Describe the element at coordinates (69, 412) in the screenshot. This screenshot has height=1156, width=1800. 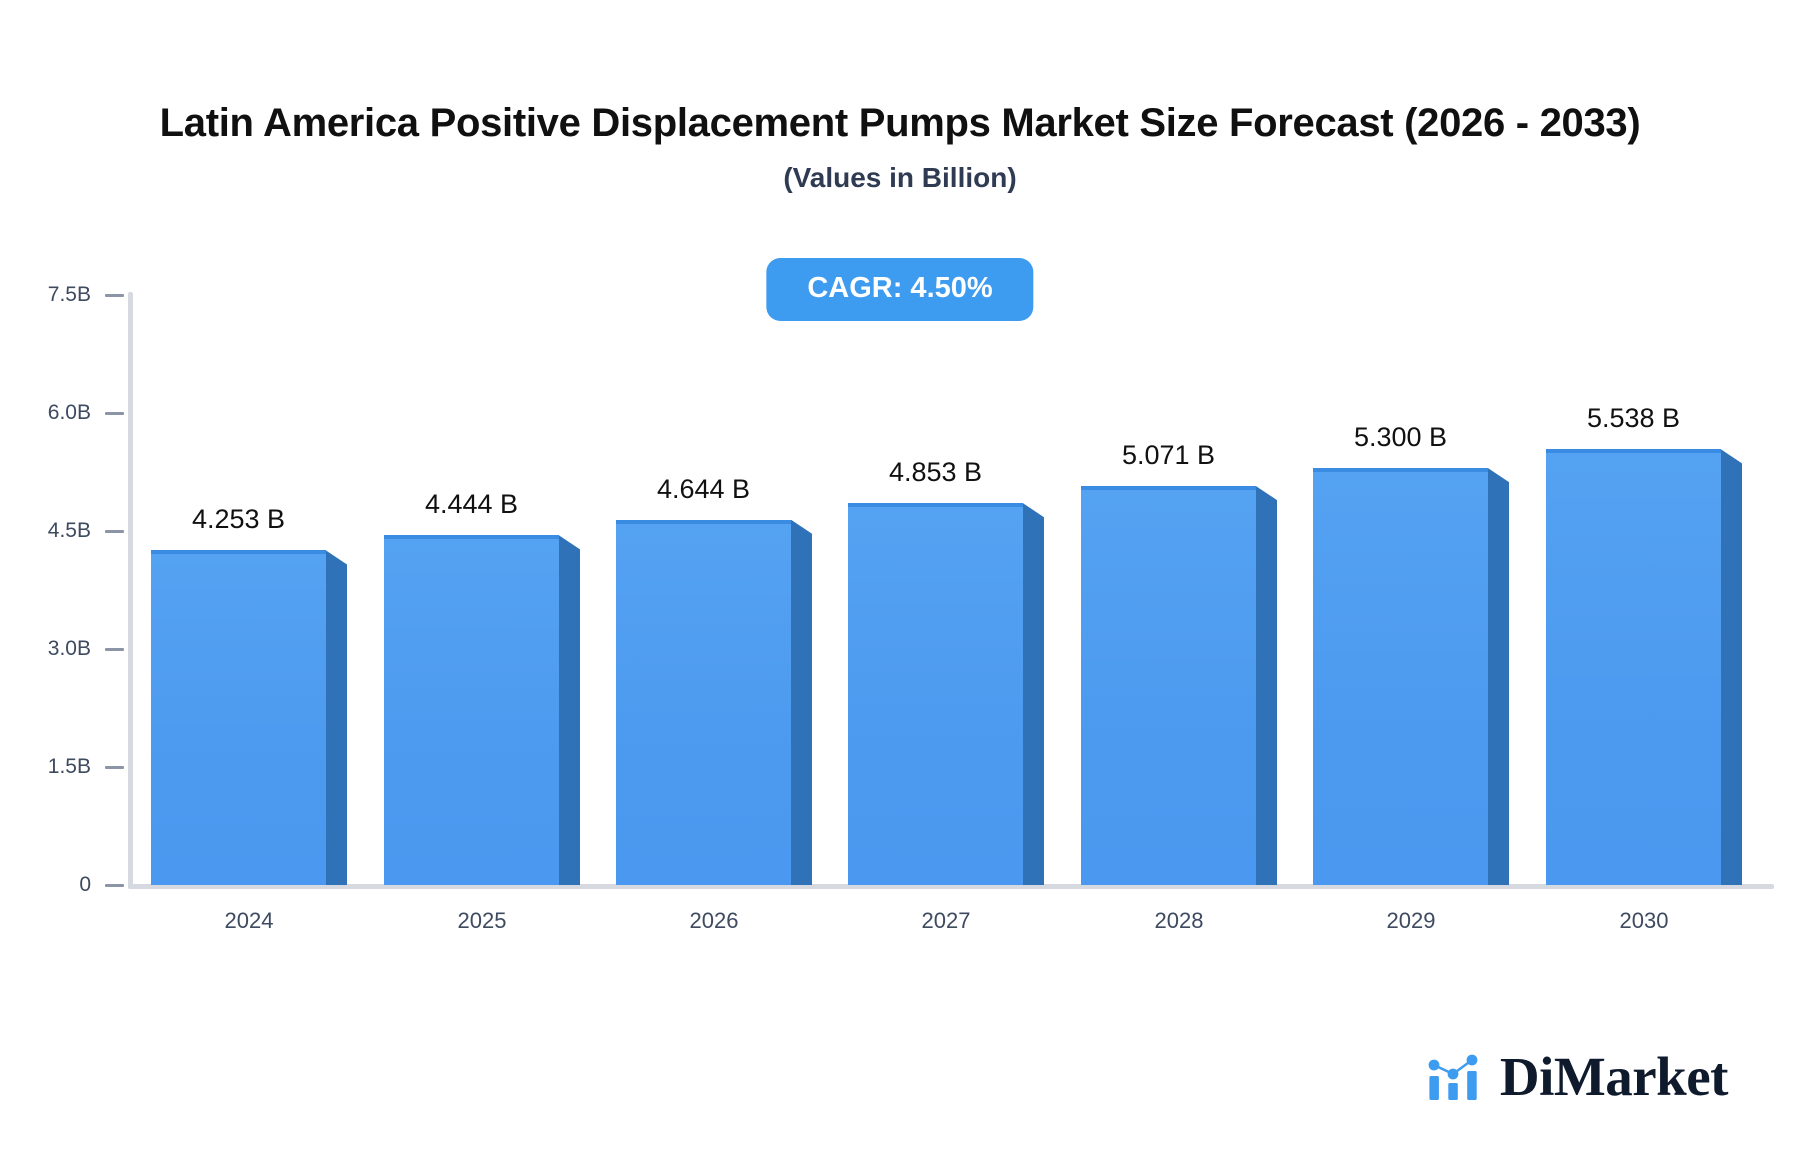
I see `y-axis-tick-label: 6.0B` at that location.